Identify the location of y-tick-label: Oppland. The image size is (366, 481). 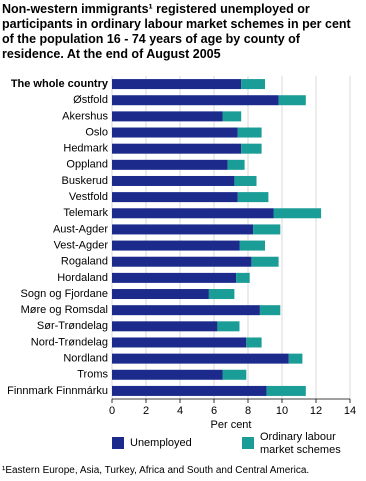
(87, 165).